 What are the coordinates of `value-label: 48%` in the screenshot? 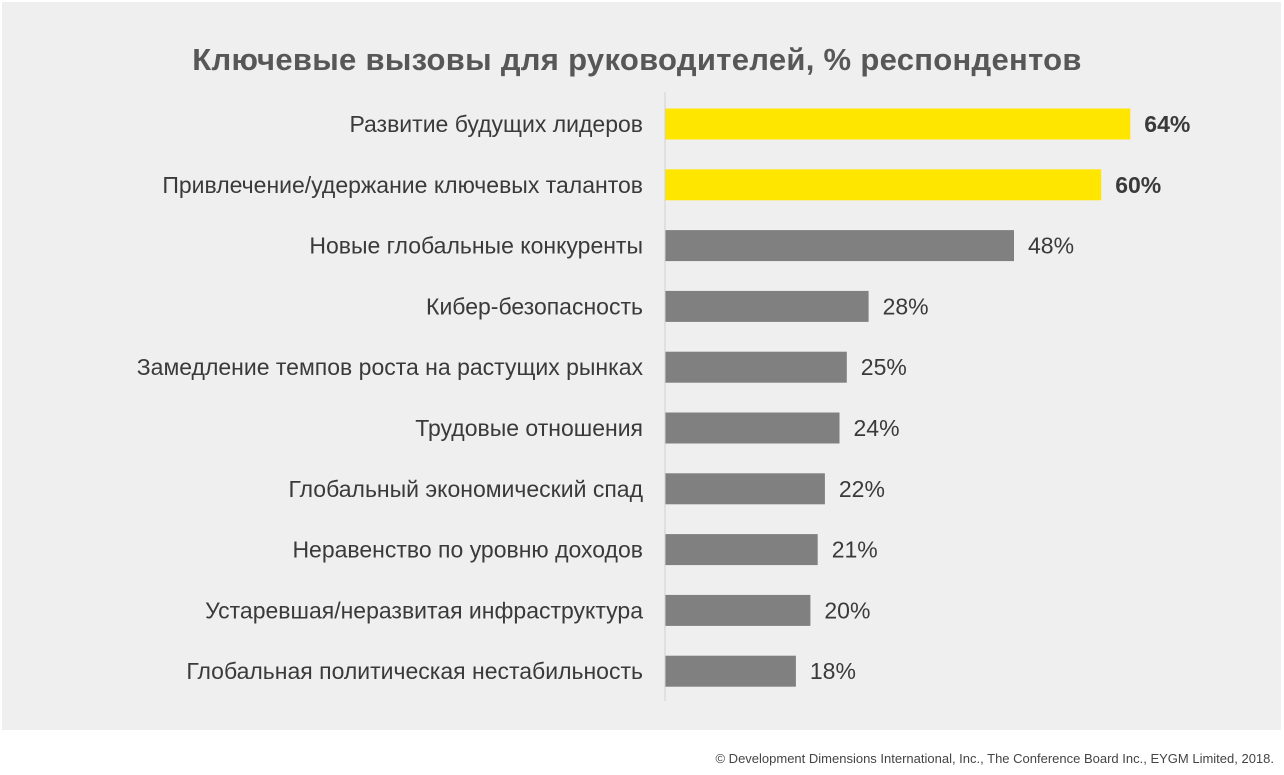 It's located at (1051, 246).